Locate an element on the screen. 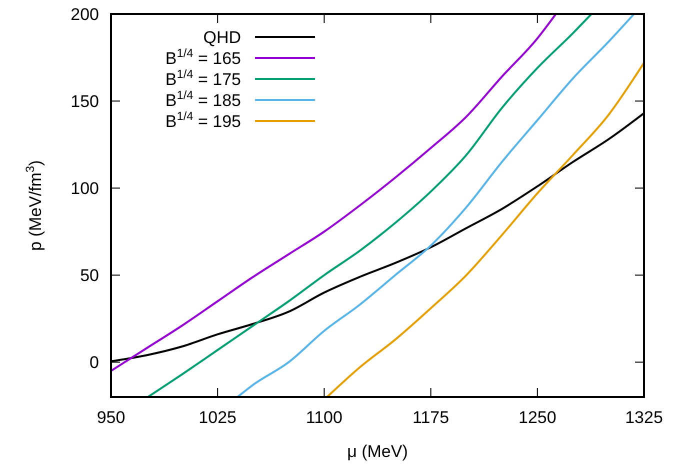 This screenshot has width=688, height=466. legend-label: B$^{1/4}$ = 175 is located at coordinates (203, 78).